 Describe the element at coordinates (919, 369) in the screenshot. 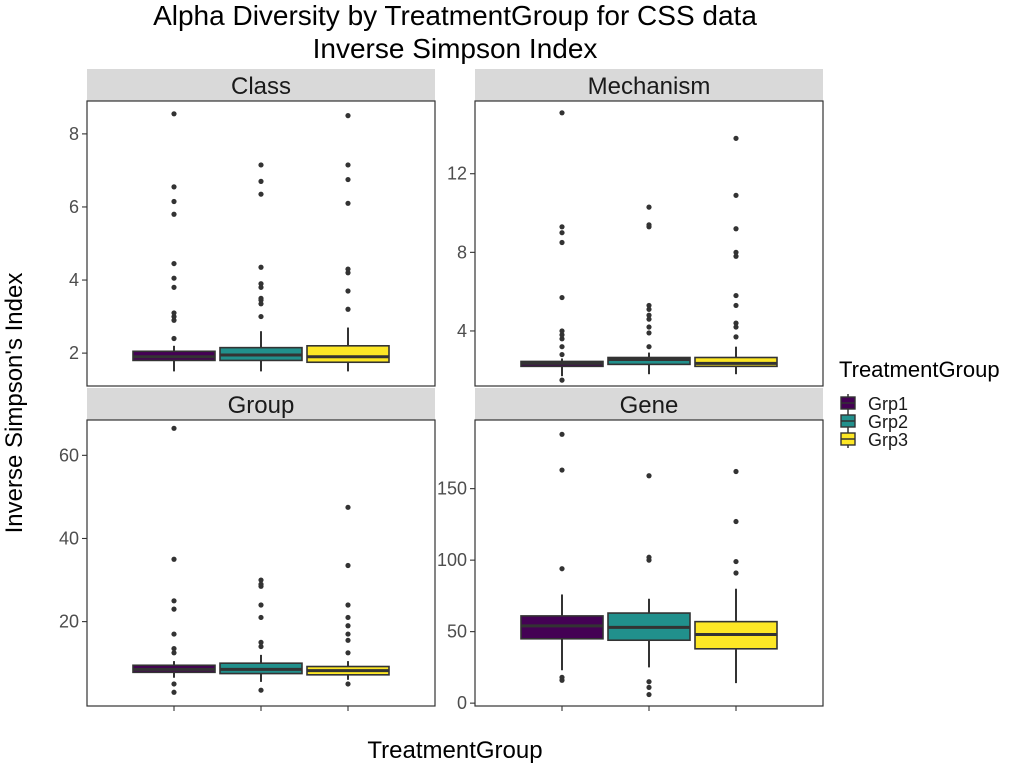

I see `legend-title: TreatmentGroup` at that location.